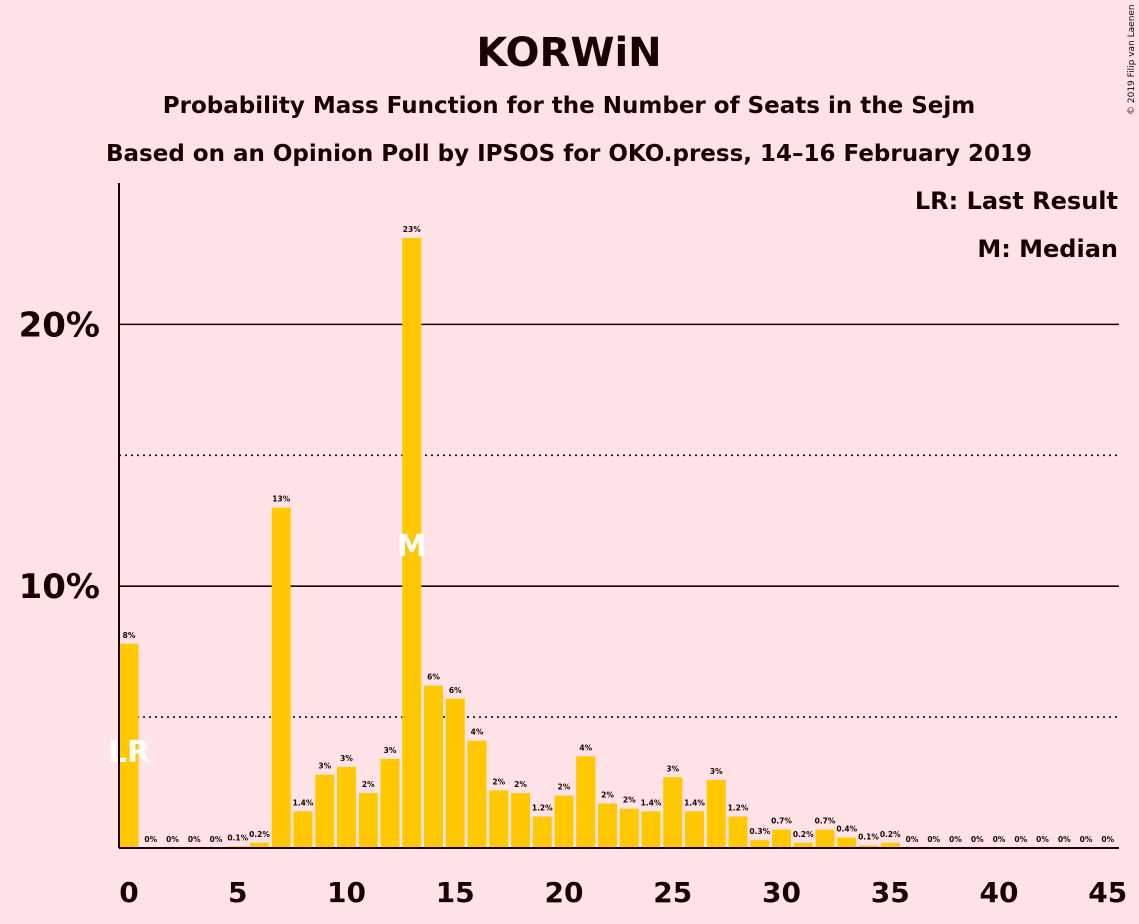 Image resolution: width=1139 pixels, height=924 pixels. I want to click on data-label-seat-42: 0%, so click(1042, 839).